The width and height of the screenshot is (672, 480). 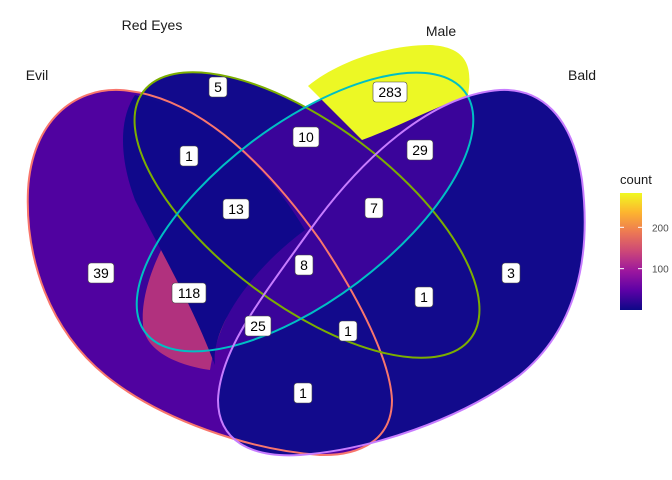 What do you see at coordinates (152, 25) in the screenshot?
I see `red-eyes-set-label: Red Eyes` at bounding box center [152, 25].